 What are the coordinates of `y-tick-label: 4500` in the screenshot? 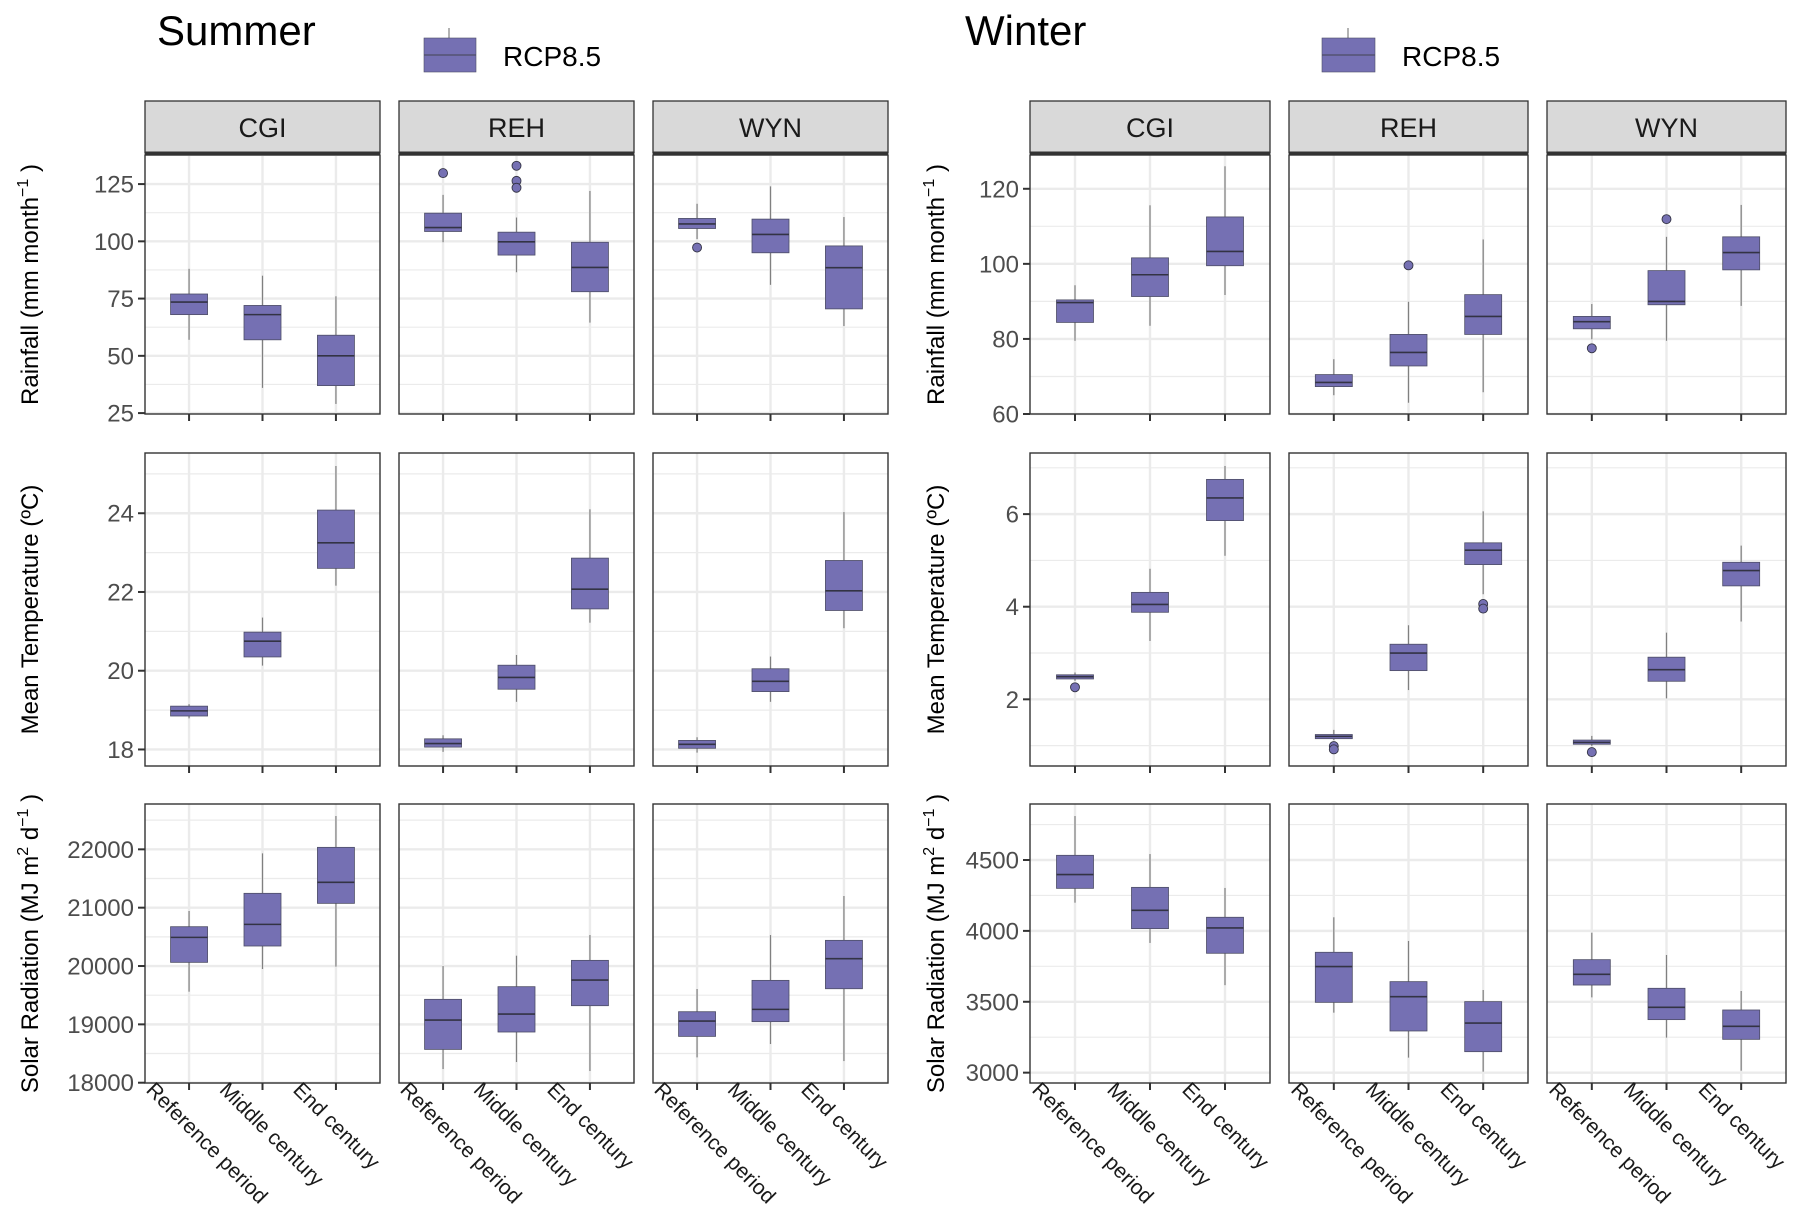 It's located at (992, 860).